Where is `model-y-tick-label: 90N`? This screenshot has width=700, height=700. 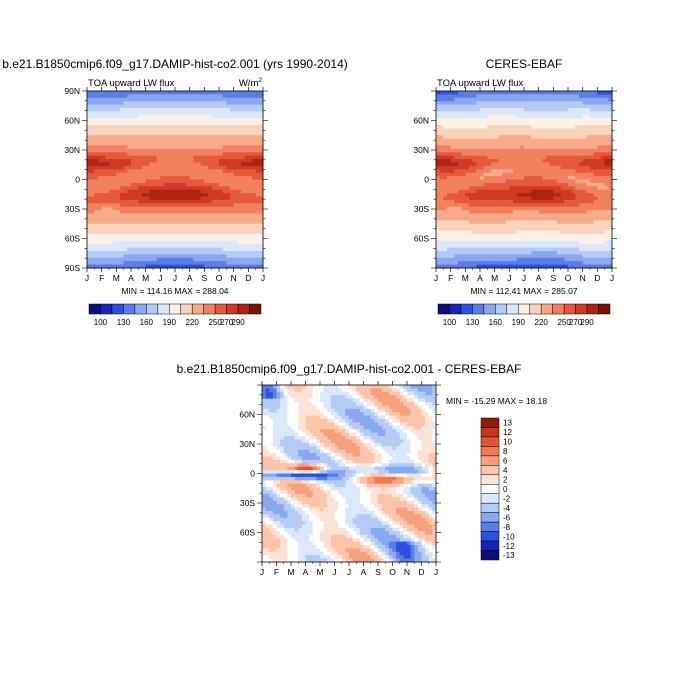 model-y-tick-label: 90N is located at coordinates (72, 91).